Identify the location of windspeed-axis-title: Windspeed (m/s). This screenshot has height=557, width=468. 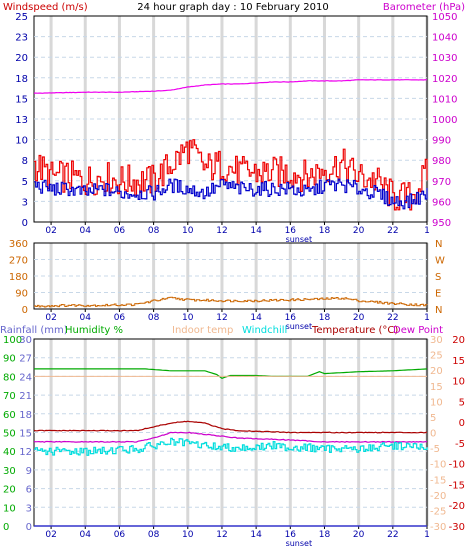
(45, 7).